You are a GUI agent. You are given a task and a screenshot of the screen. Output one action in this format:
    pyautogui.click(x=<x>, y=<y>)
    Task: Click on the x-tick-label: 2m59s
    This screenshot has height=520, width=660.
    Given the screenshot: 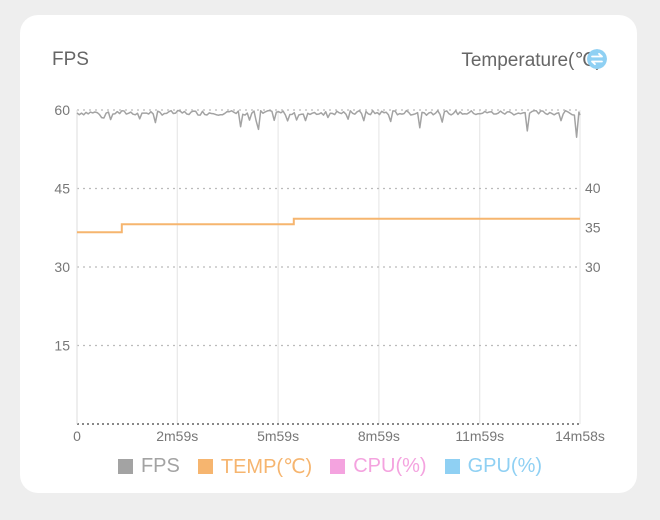 What is the action you would take?
    pyautogui.click(x=177, y=436)
    